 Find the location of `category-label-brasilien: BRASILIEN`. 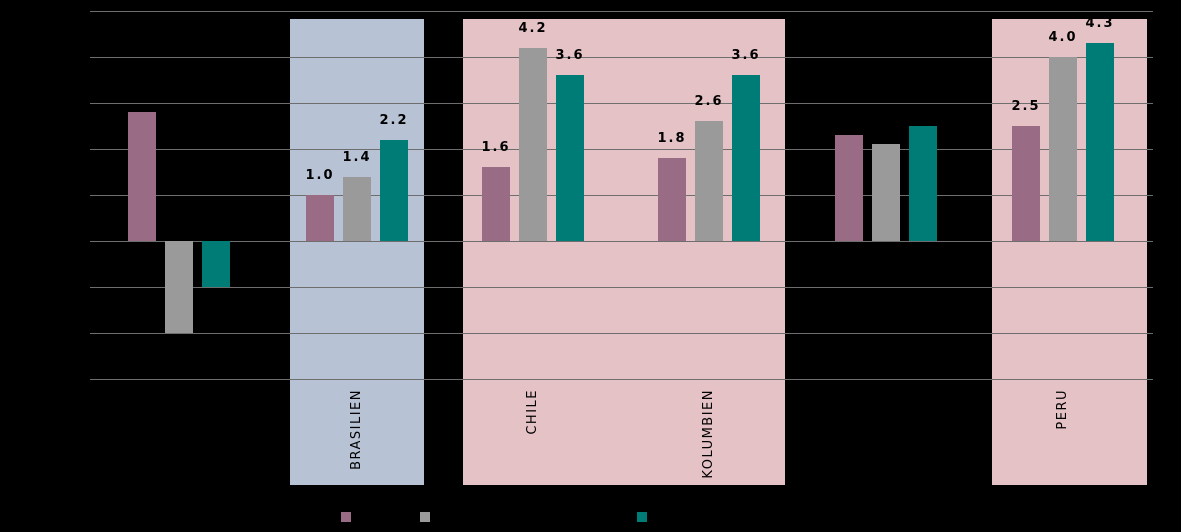

category-label-brasilien: BRASILIEN is located at coordinates (356, 429).